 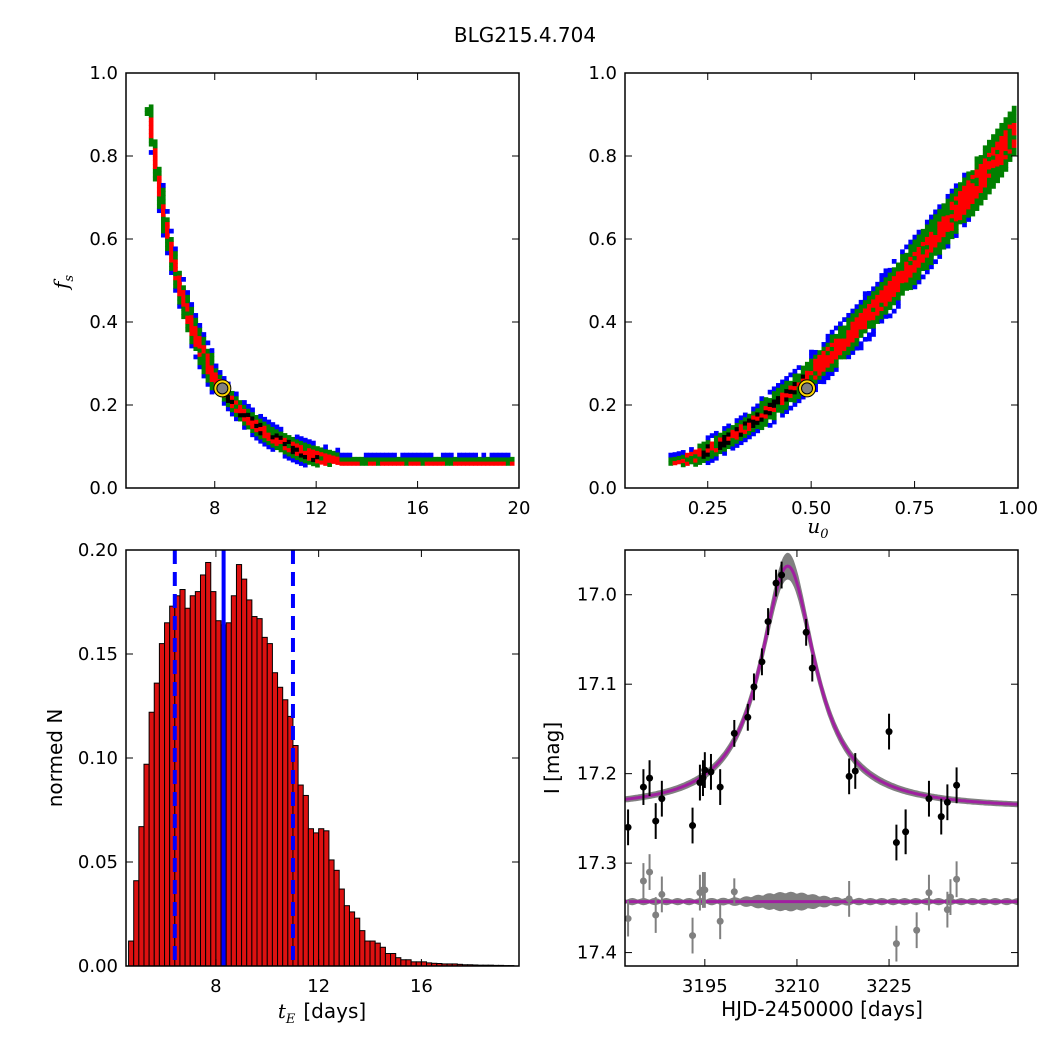 I want to click on model-line, so click(x=821, y=685).